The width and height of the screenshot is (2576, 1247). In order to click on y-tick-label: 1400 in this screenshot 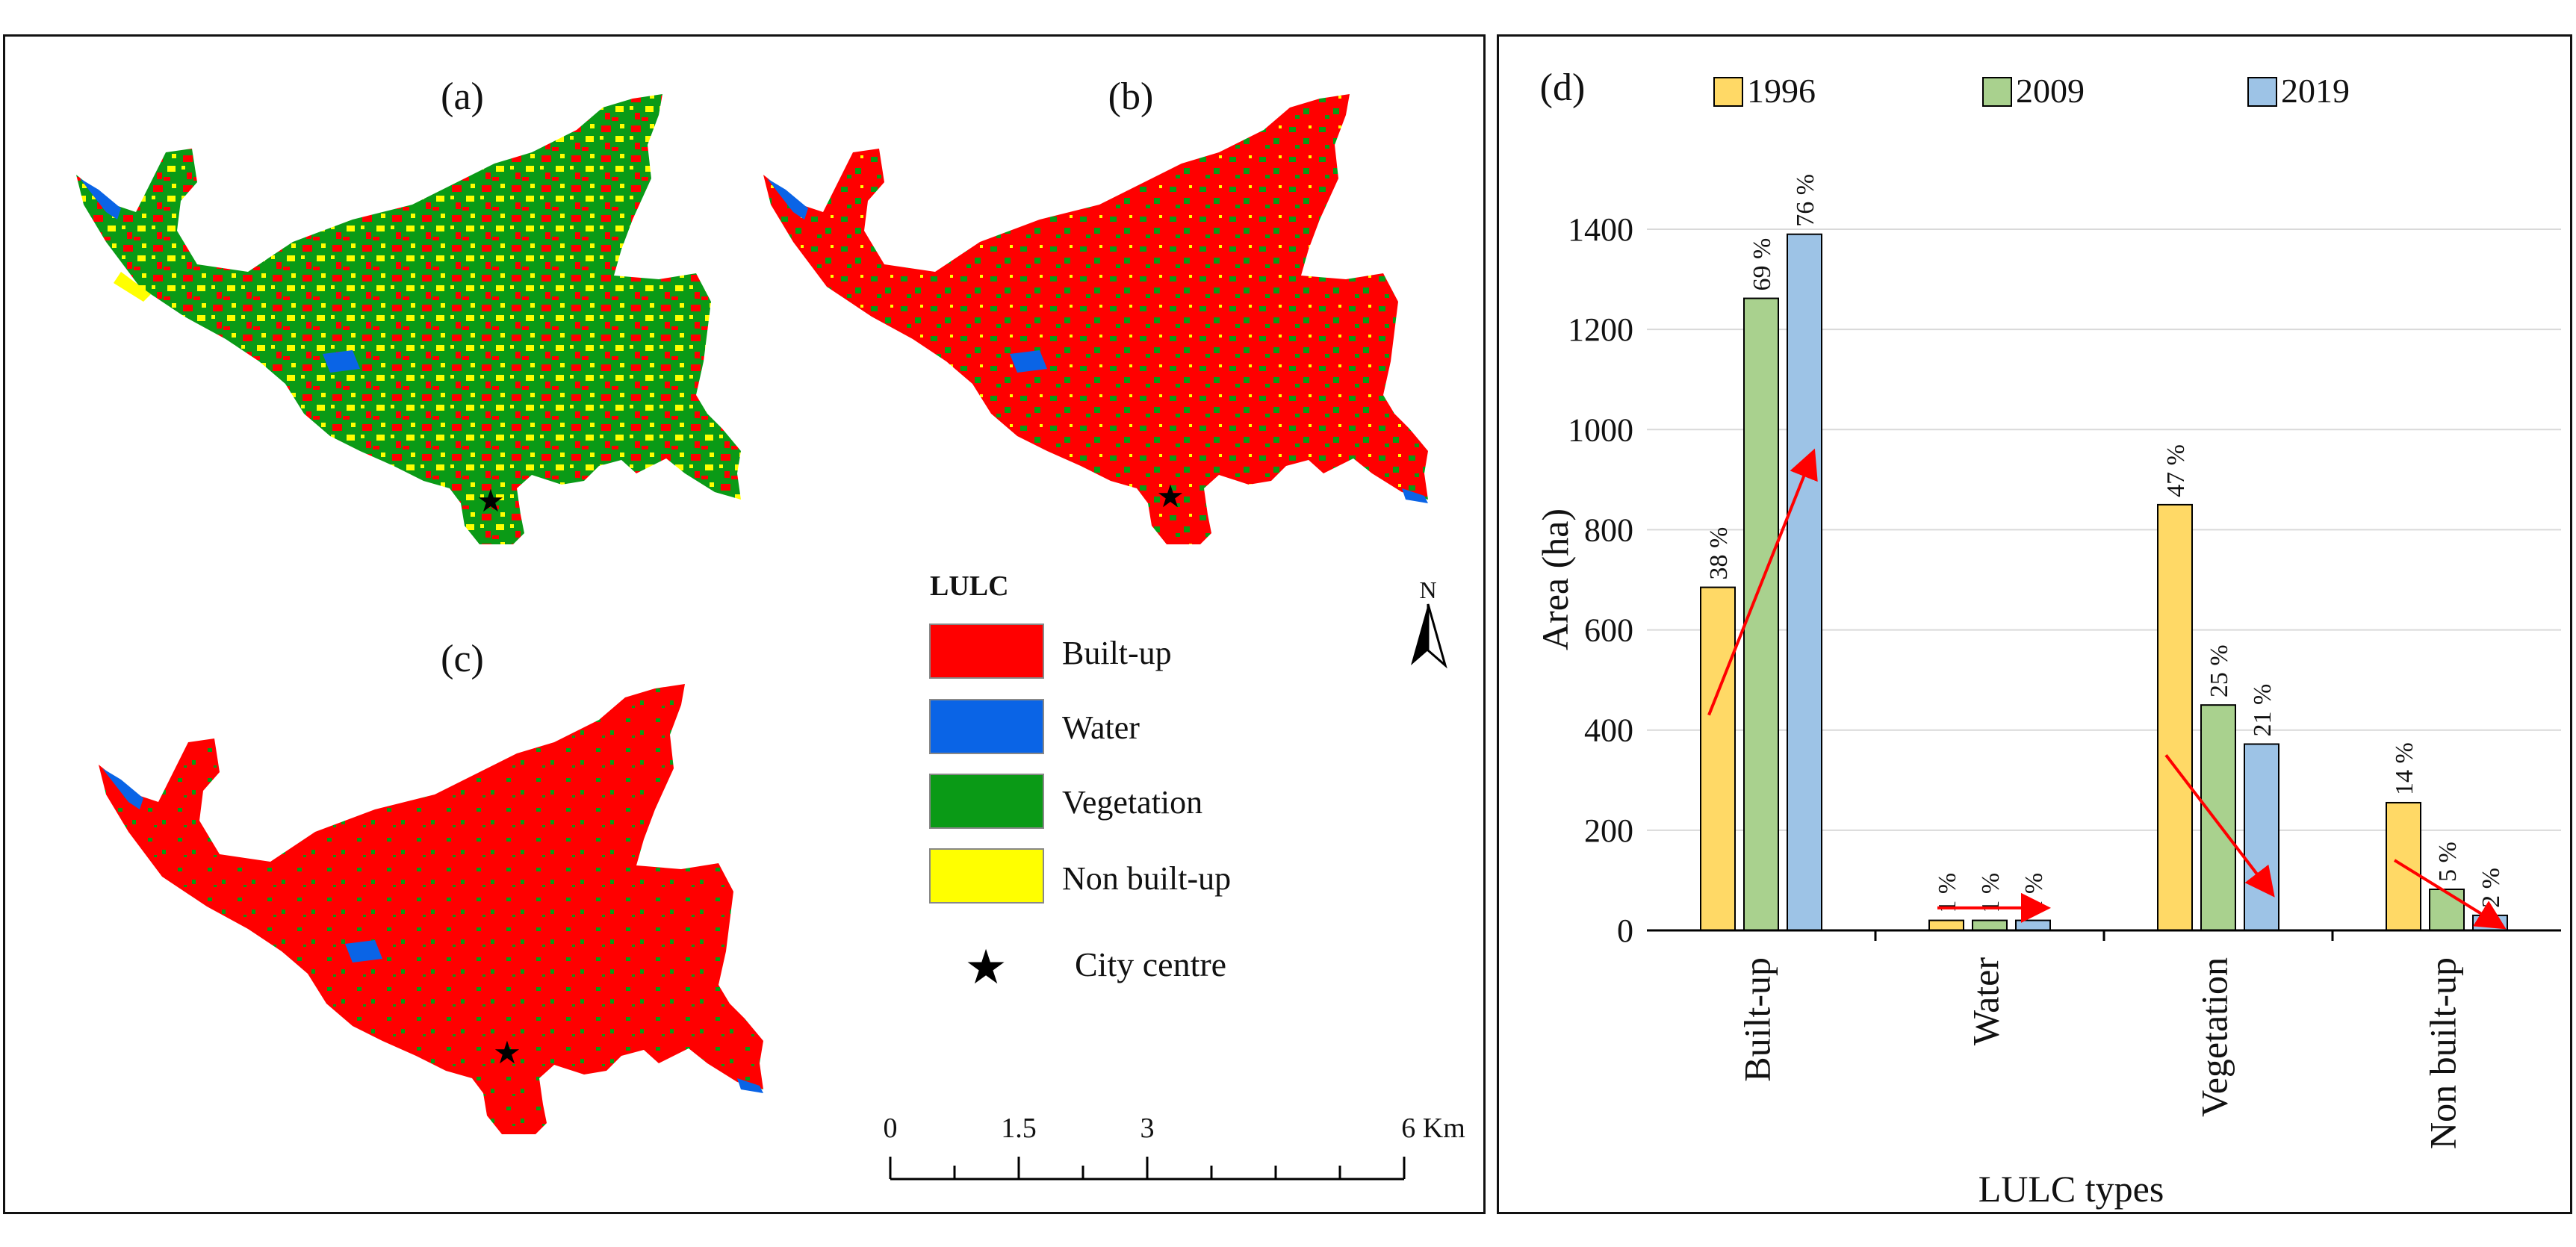, I will do `click(1601, 229)`.